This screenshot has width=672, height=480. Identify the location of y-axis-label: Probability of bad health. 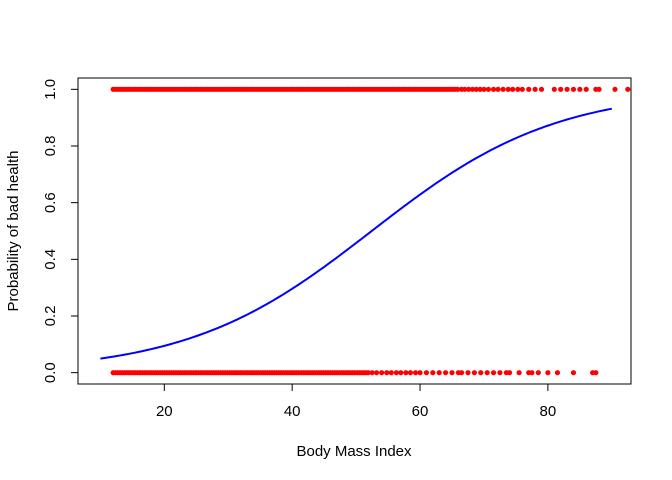
(13, 231).